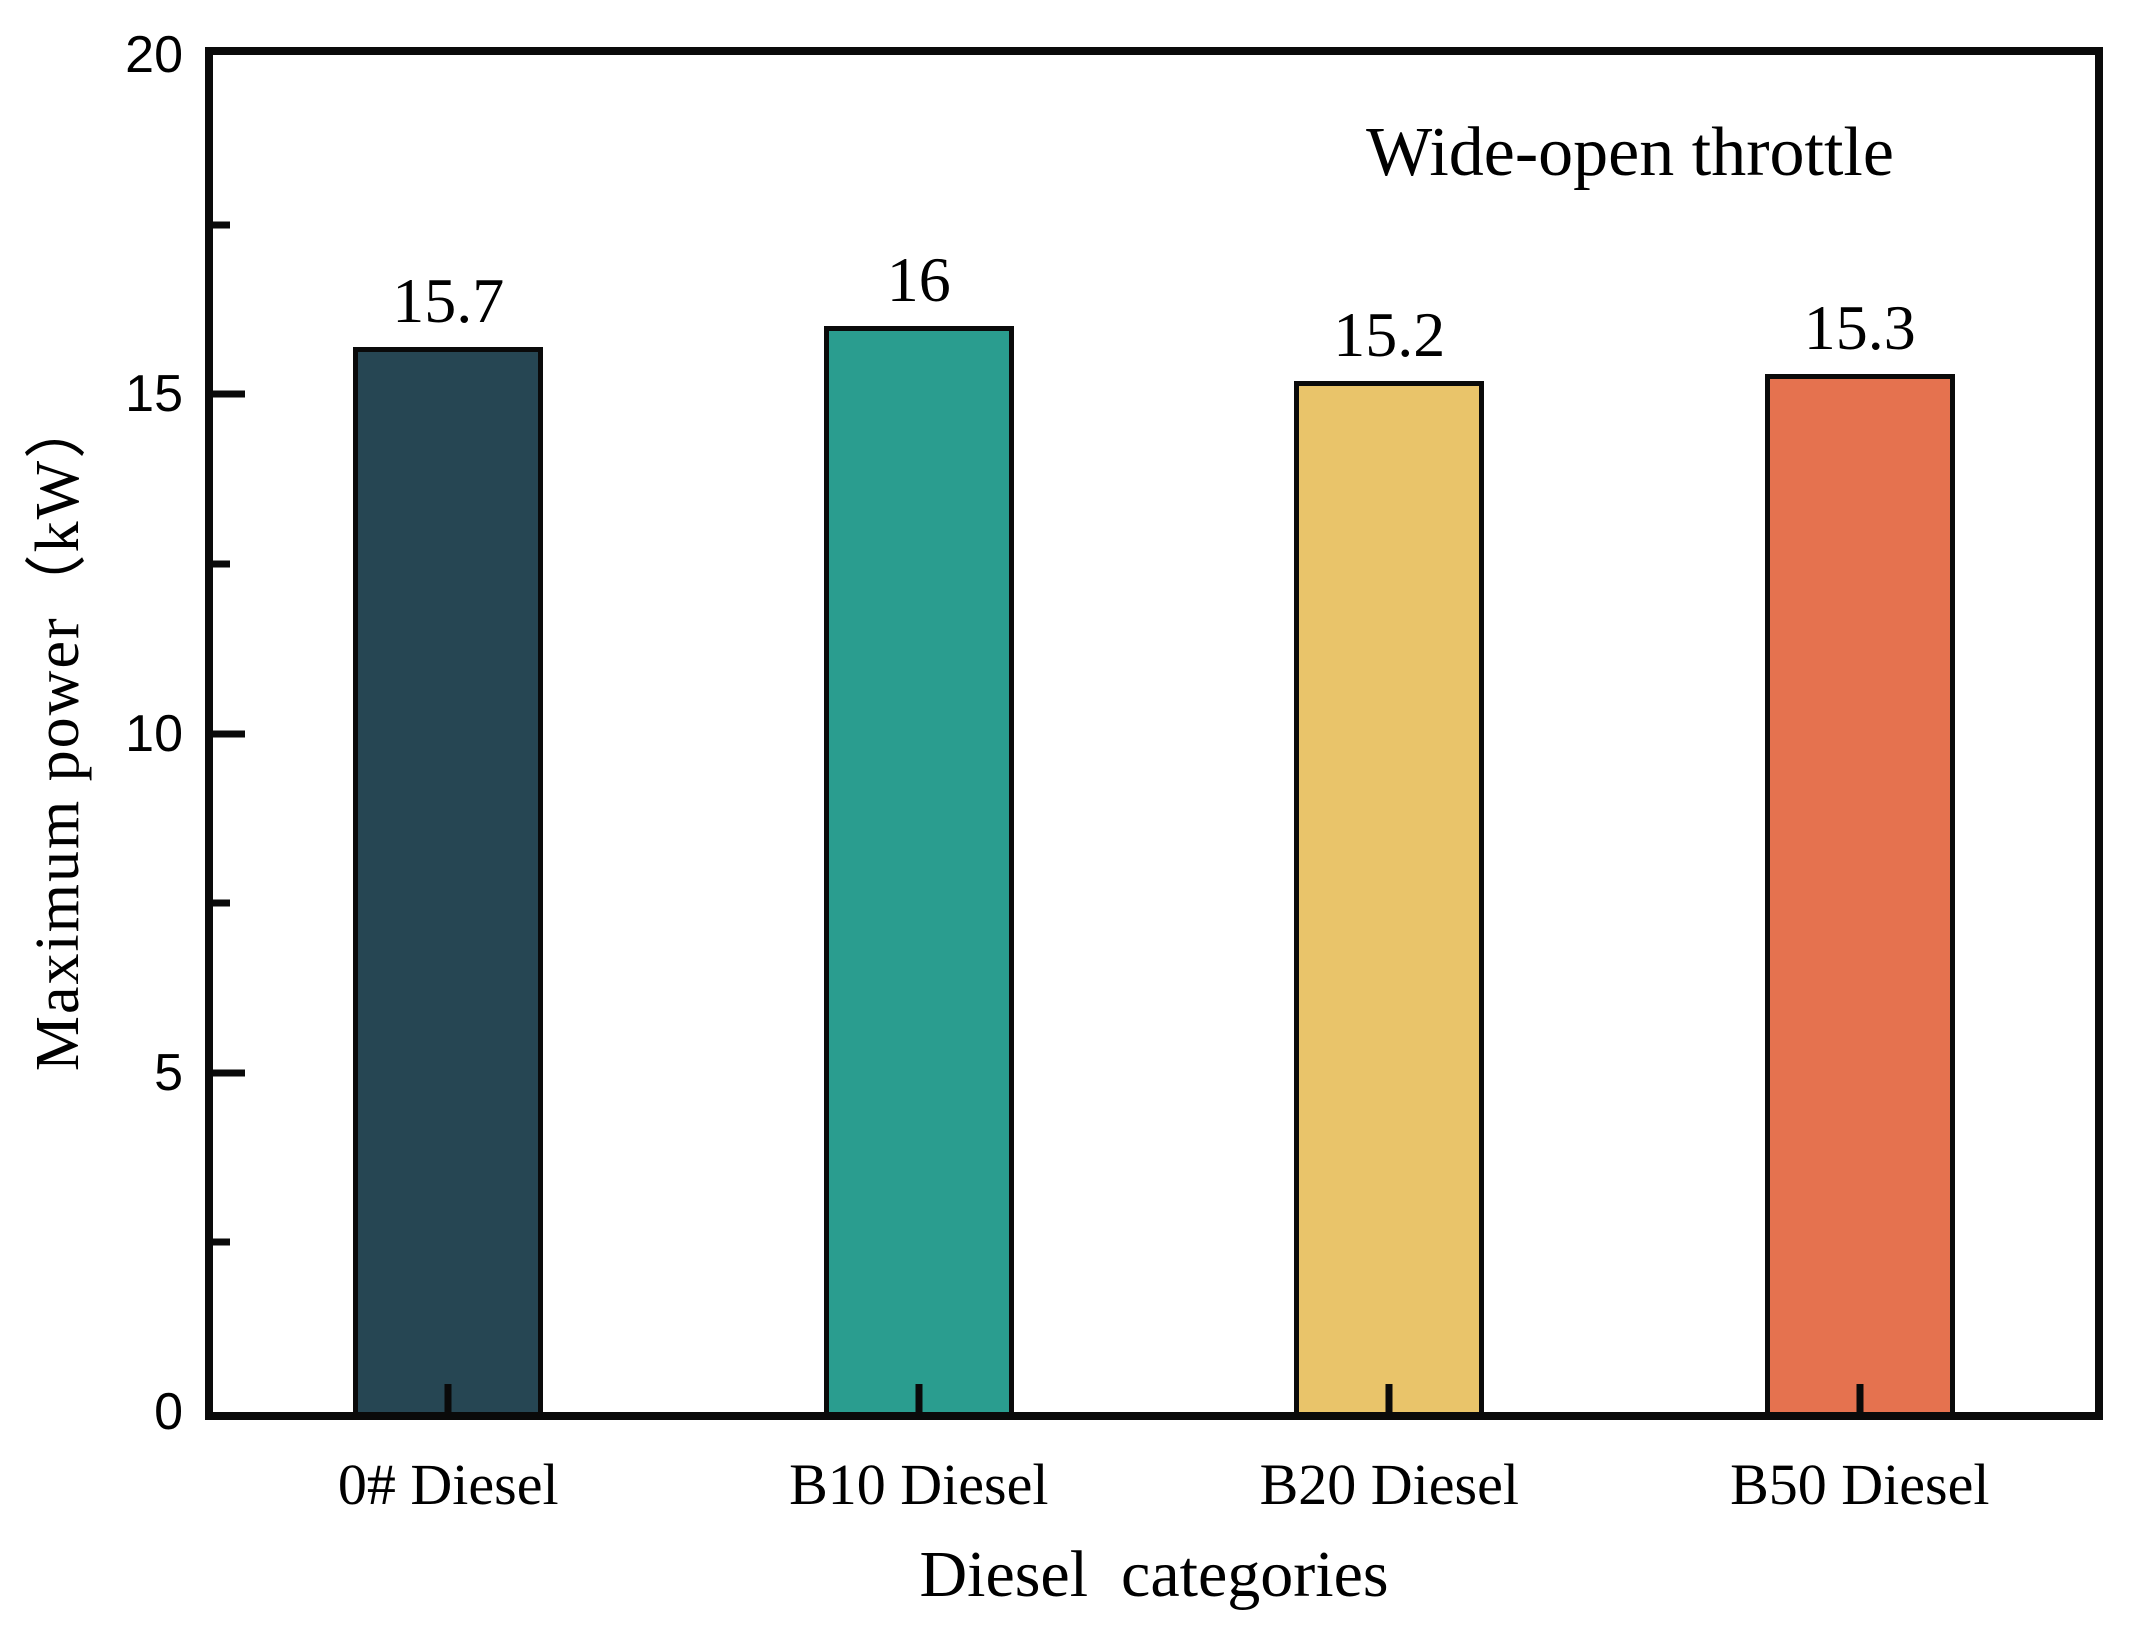 The height and width of the screenshot is (1641, 2139). What do you see at coordinates (918, 280) in the screenshot?
I see `bar-value-label: 16` at bounding box center [918, 280].